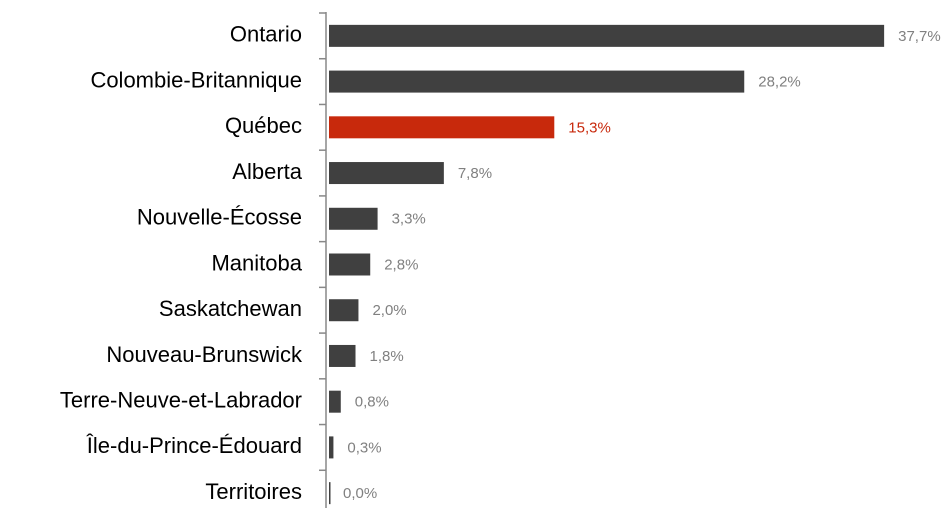 This screenshot has height=508, width=941. Describe the element at coordinates (267, 171) in the screenshot. I see `category-label: Alberta` at that location.